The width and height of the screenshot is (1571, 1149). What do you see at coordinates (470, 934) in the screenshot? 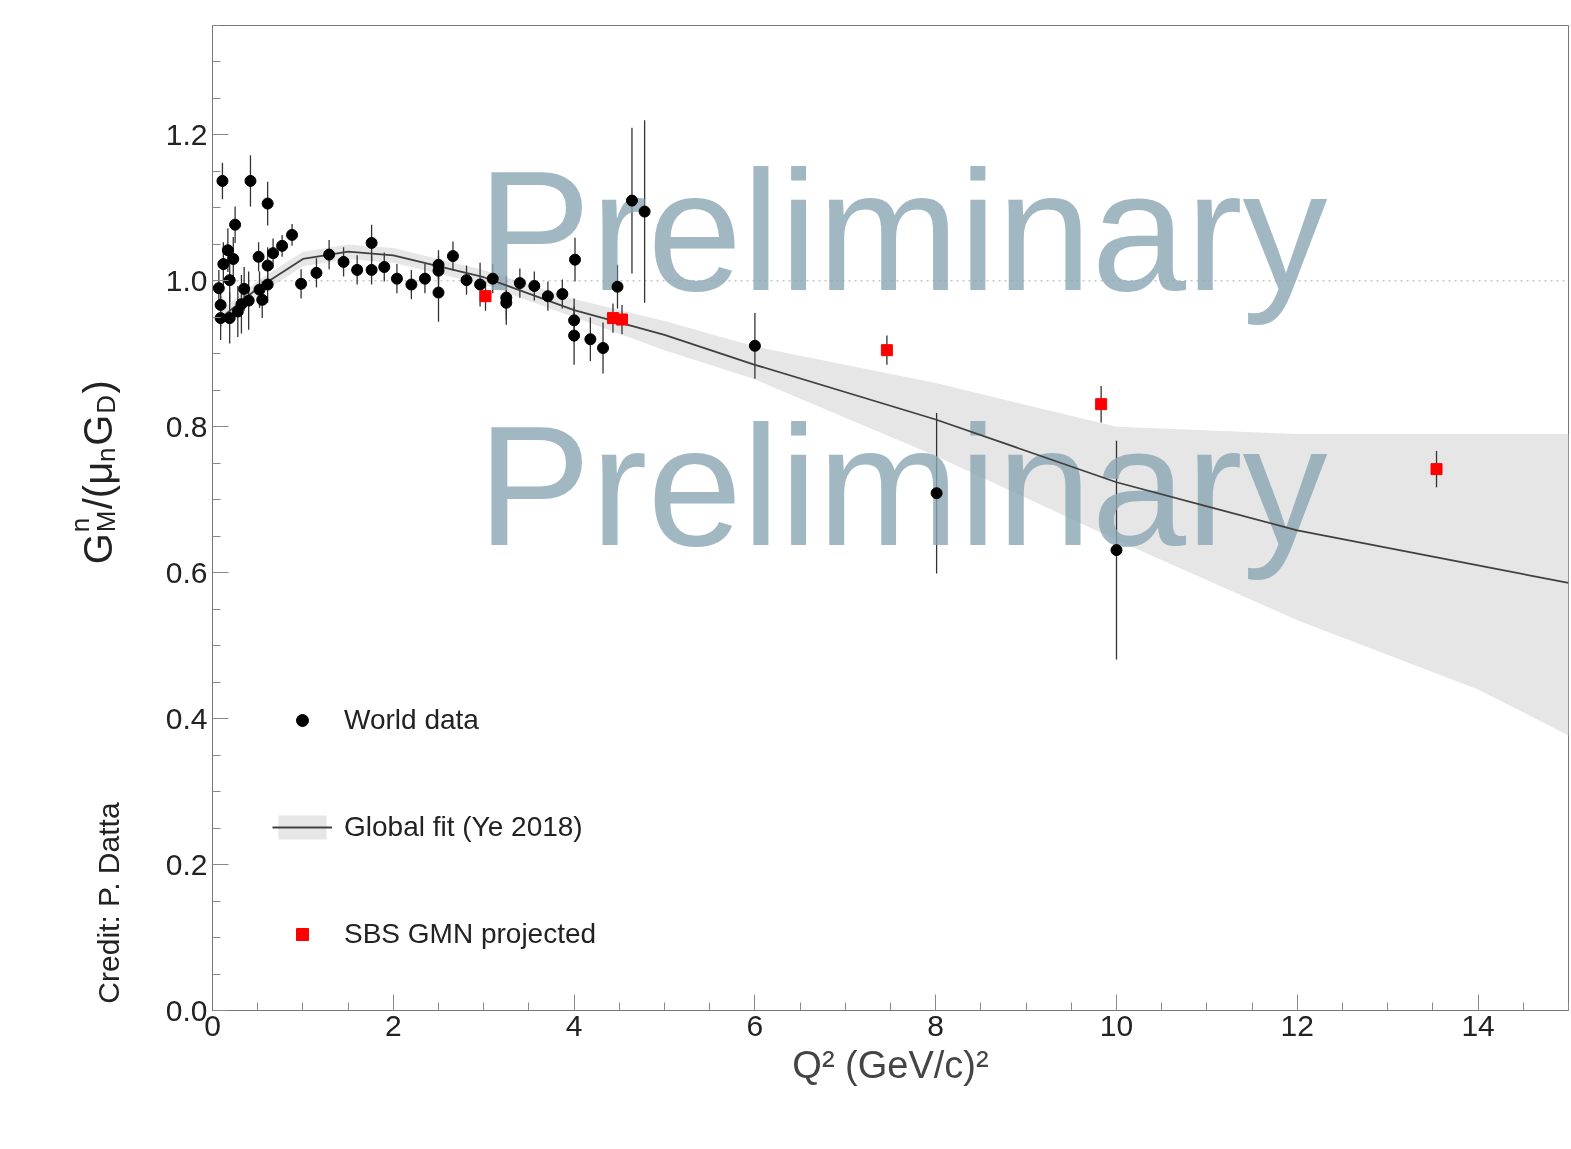
I see `legend-label: SBS GMN projected` at bounding box center [470, 934].